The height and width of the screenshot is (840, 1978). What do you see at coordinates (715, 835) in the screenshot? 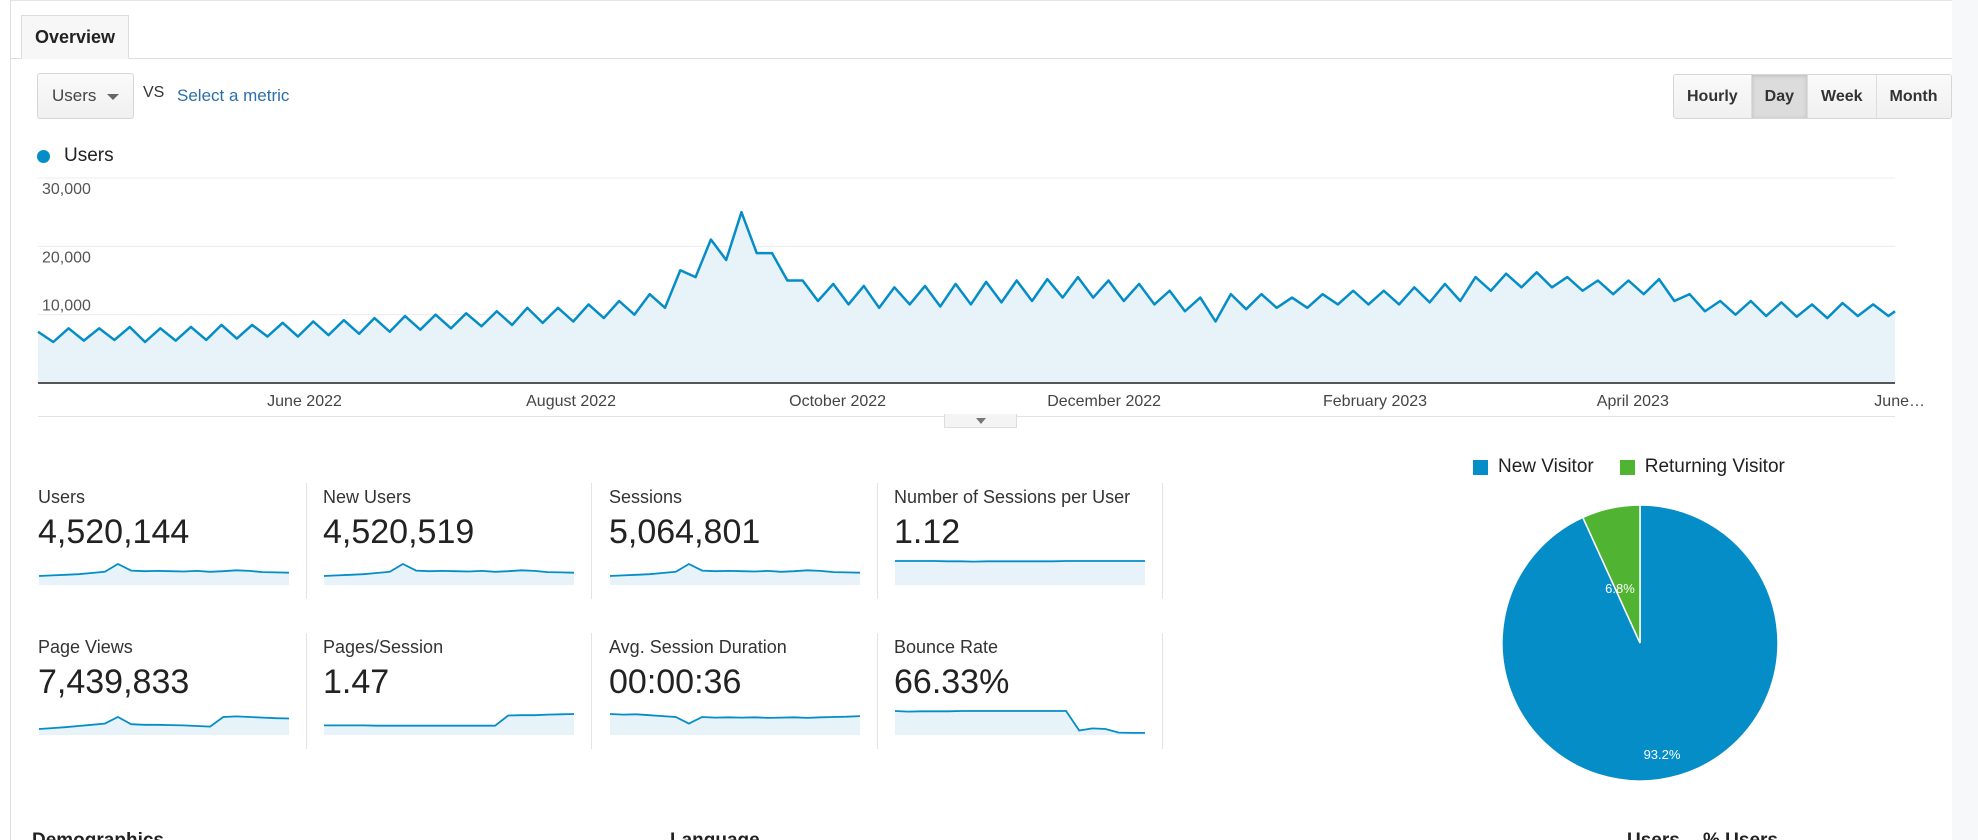
I see `language-heading: Language` at bounding box center [715, 835].